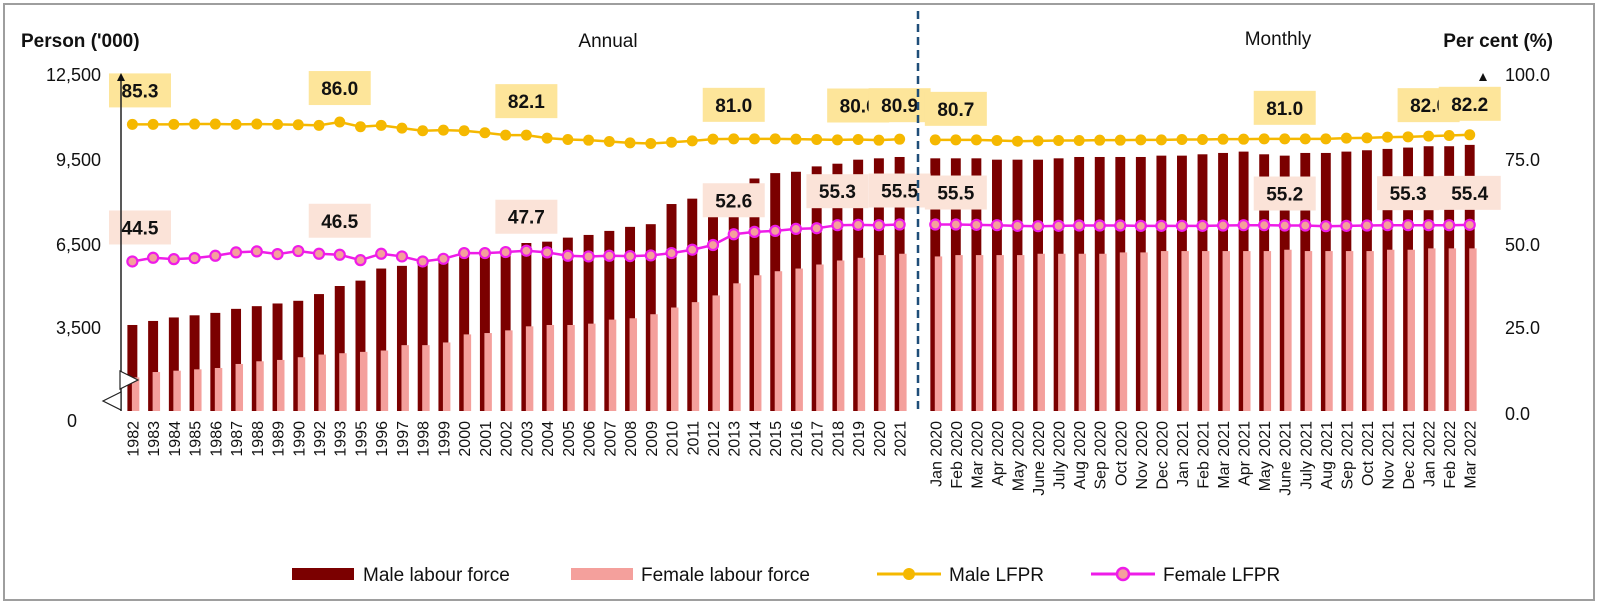 The width and height of the screenshot is (1600, 607). I want to click on x-tick-feb-2020: Feb 2020, so click(957, 455).